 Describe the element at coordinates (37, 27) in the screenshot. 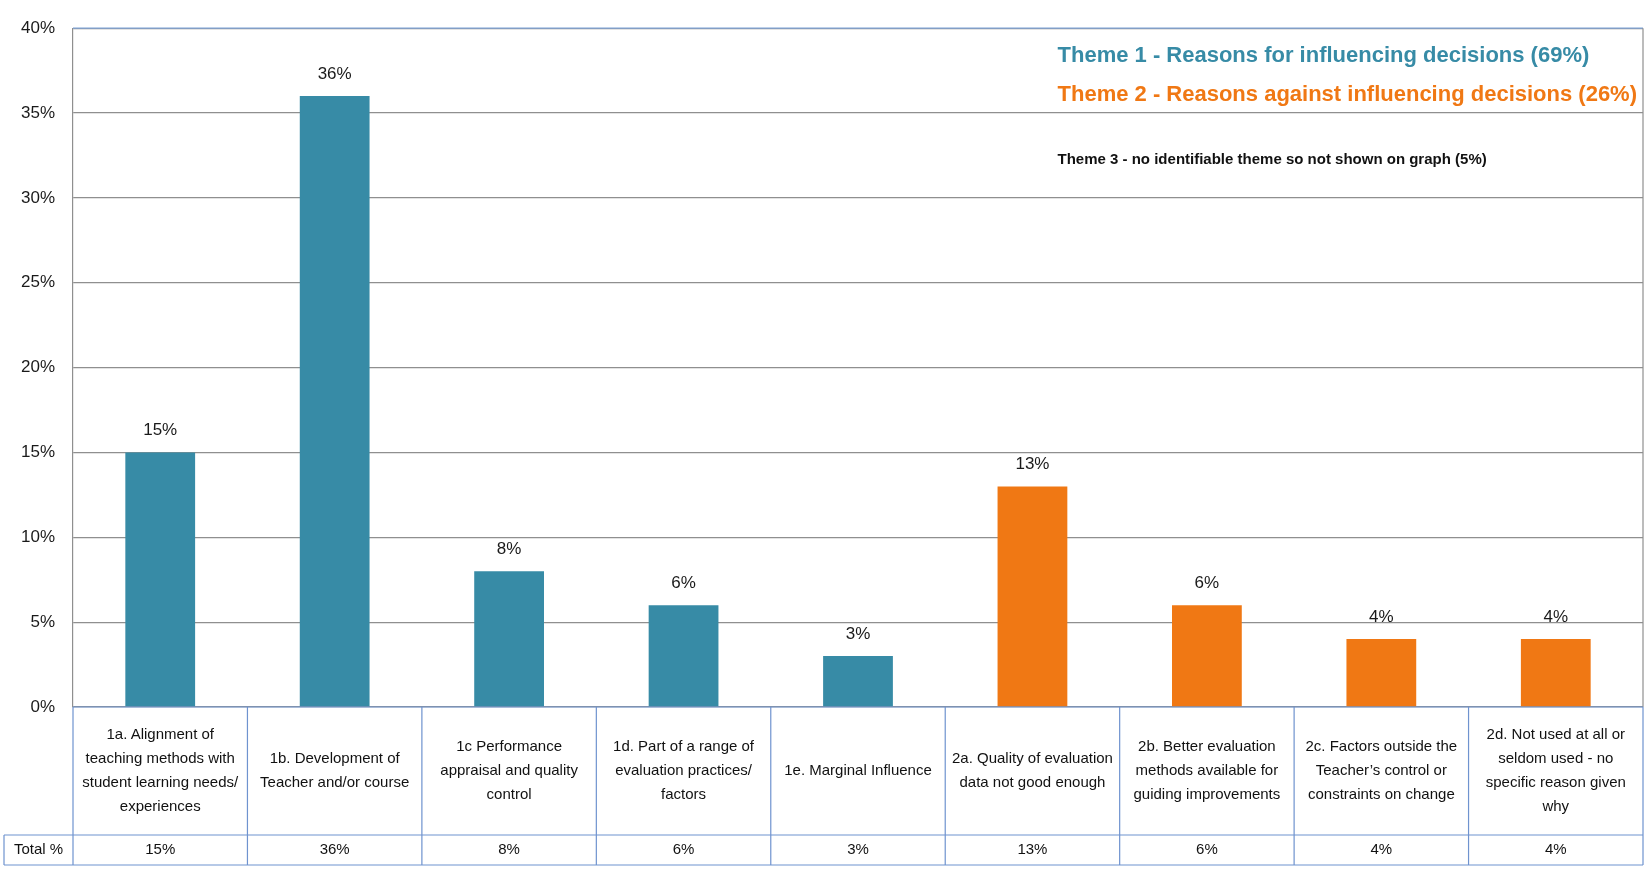

I see `y-tick-label: 40%` at that location.